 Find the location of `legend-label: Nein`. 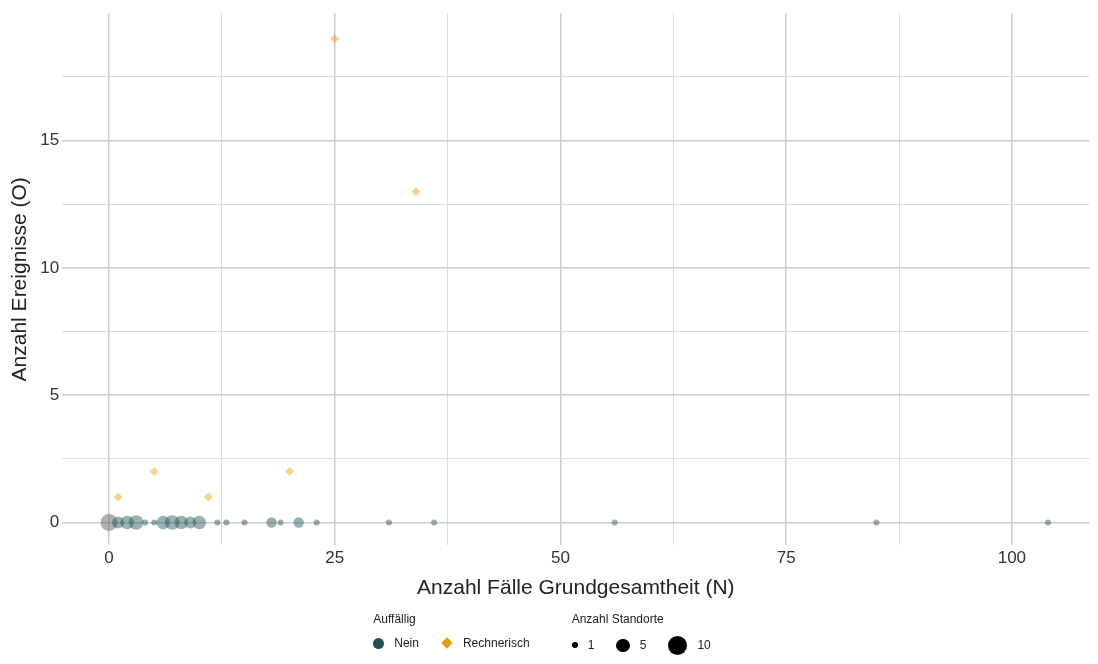

legend-label: Nein is located at coordinates (406, 643).